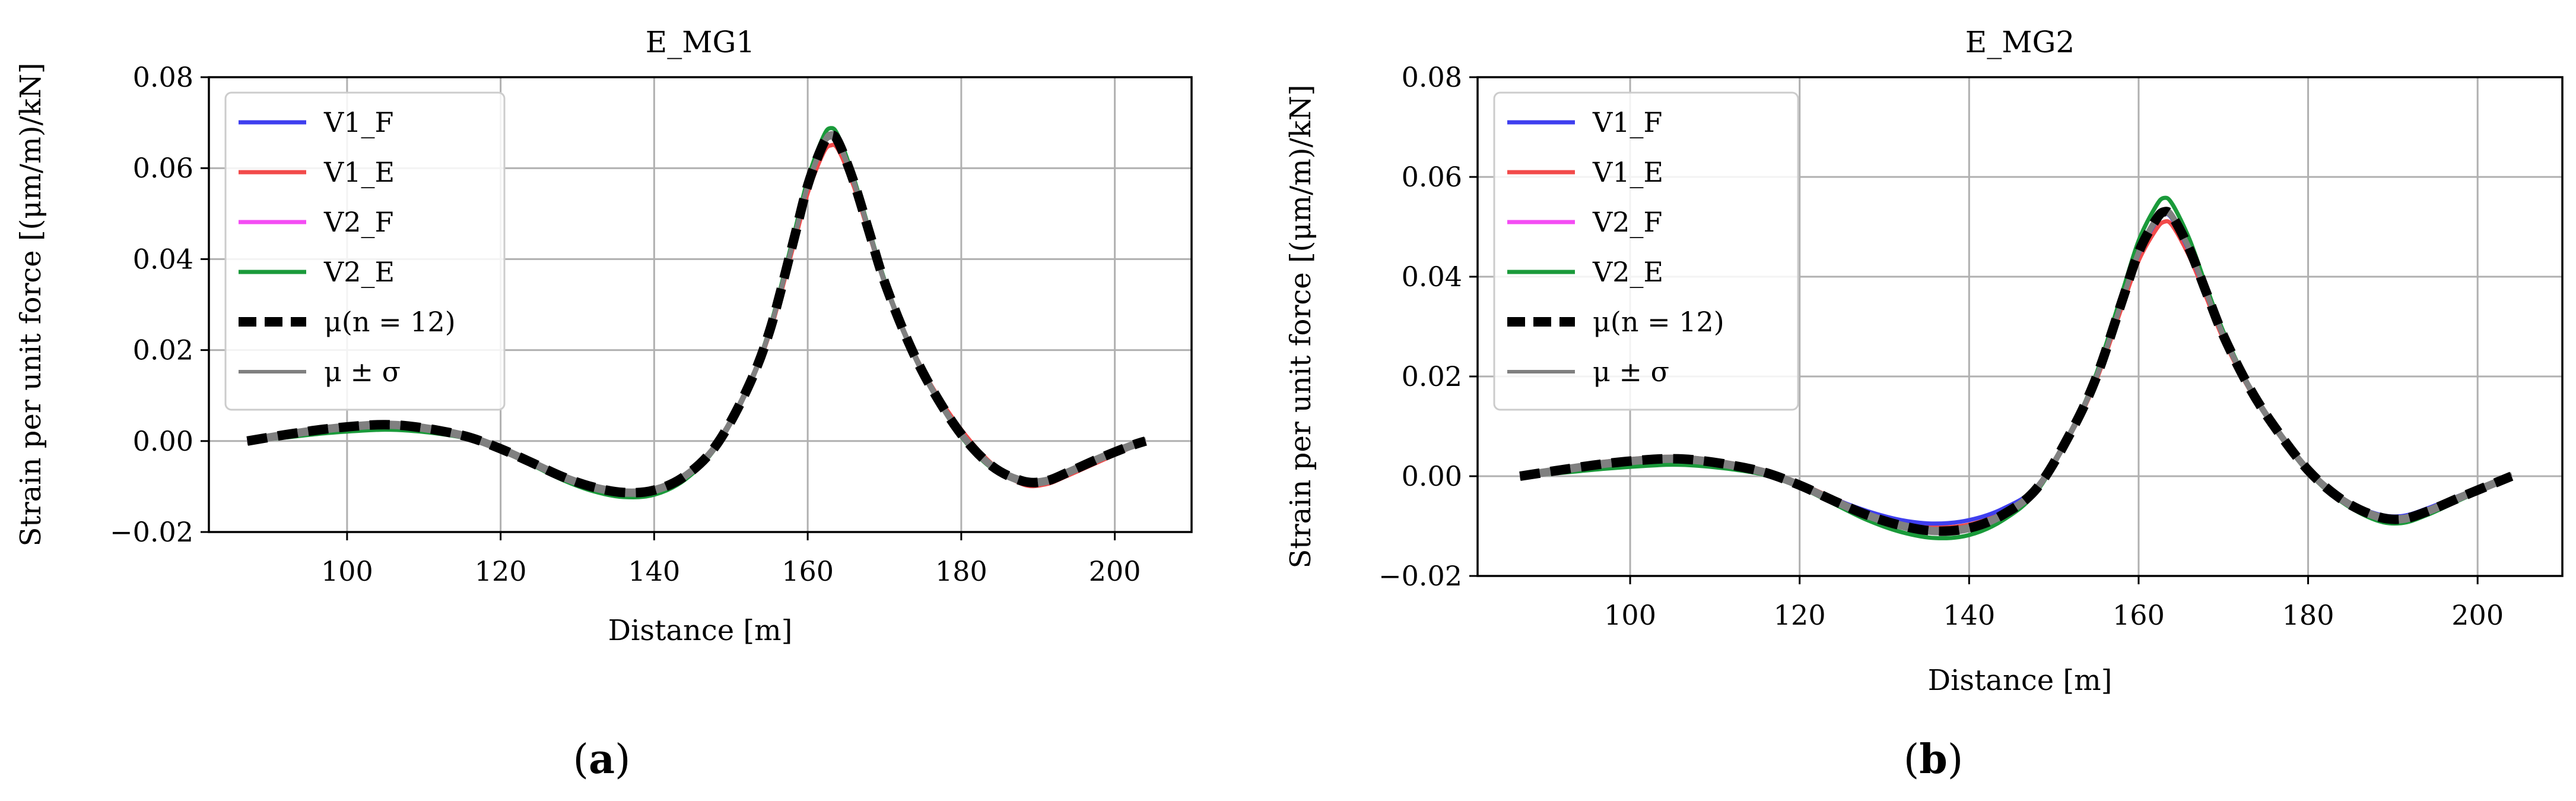 The height and width of the screenshot is (801, 2576). I want to click on panel-label-a: (a), so click(601, 759).